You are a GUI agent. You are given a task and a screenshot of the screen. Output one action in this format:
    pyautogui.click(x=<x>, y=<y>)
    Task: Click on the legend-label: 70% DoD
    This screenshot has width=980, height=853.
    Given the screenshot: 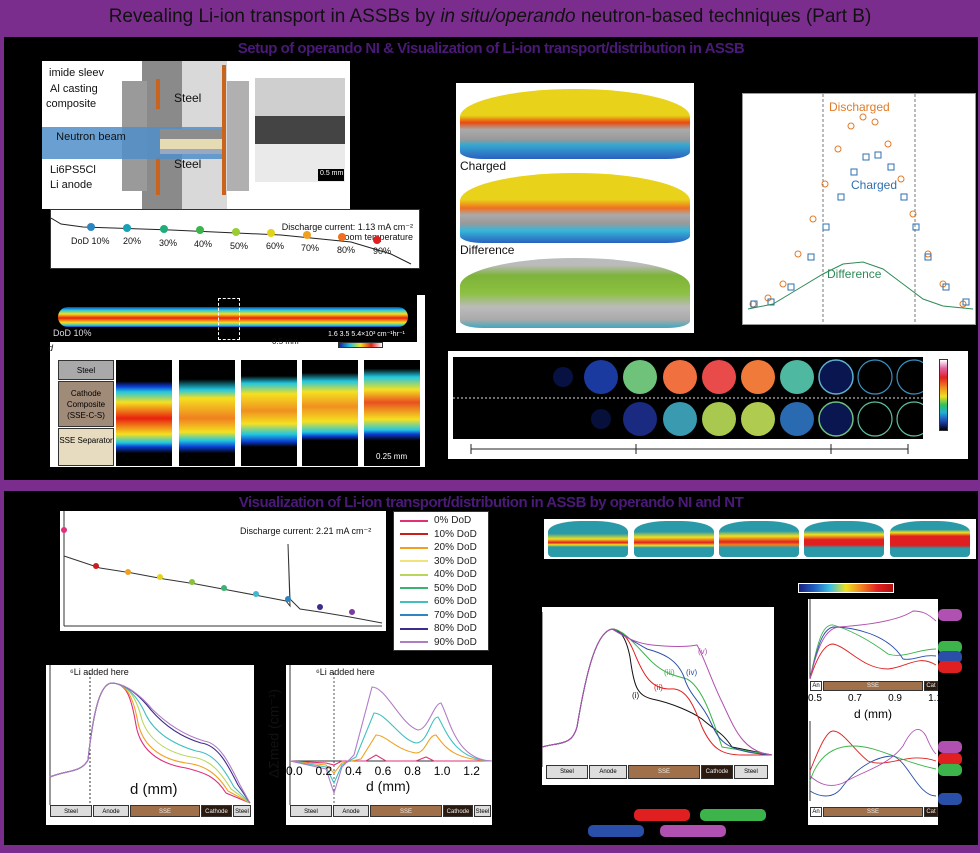 What is the action you would take?
    pyautogui.click(x=455, y=615)
    